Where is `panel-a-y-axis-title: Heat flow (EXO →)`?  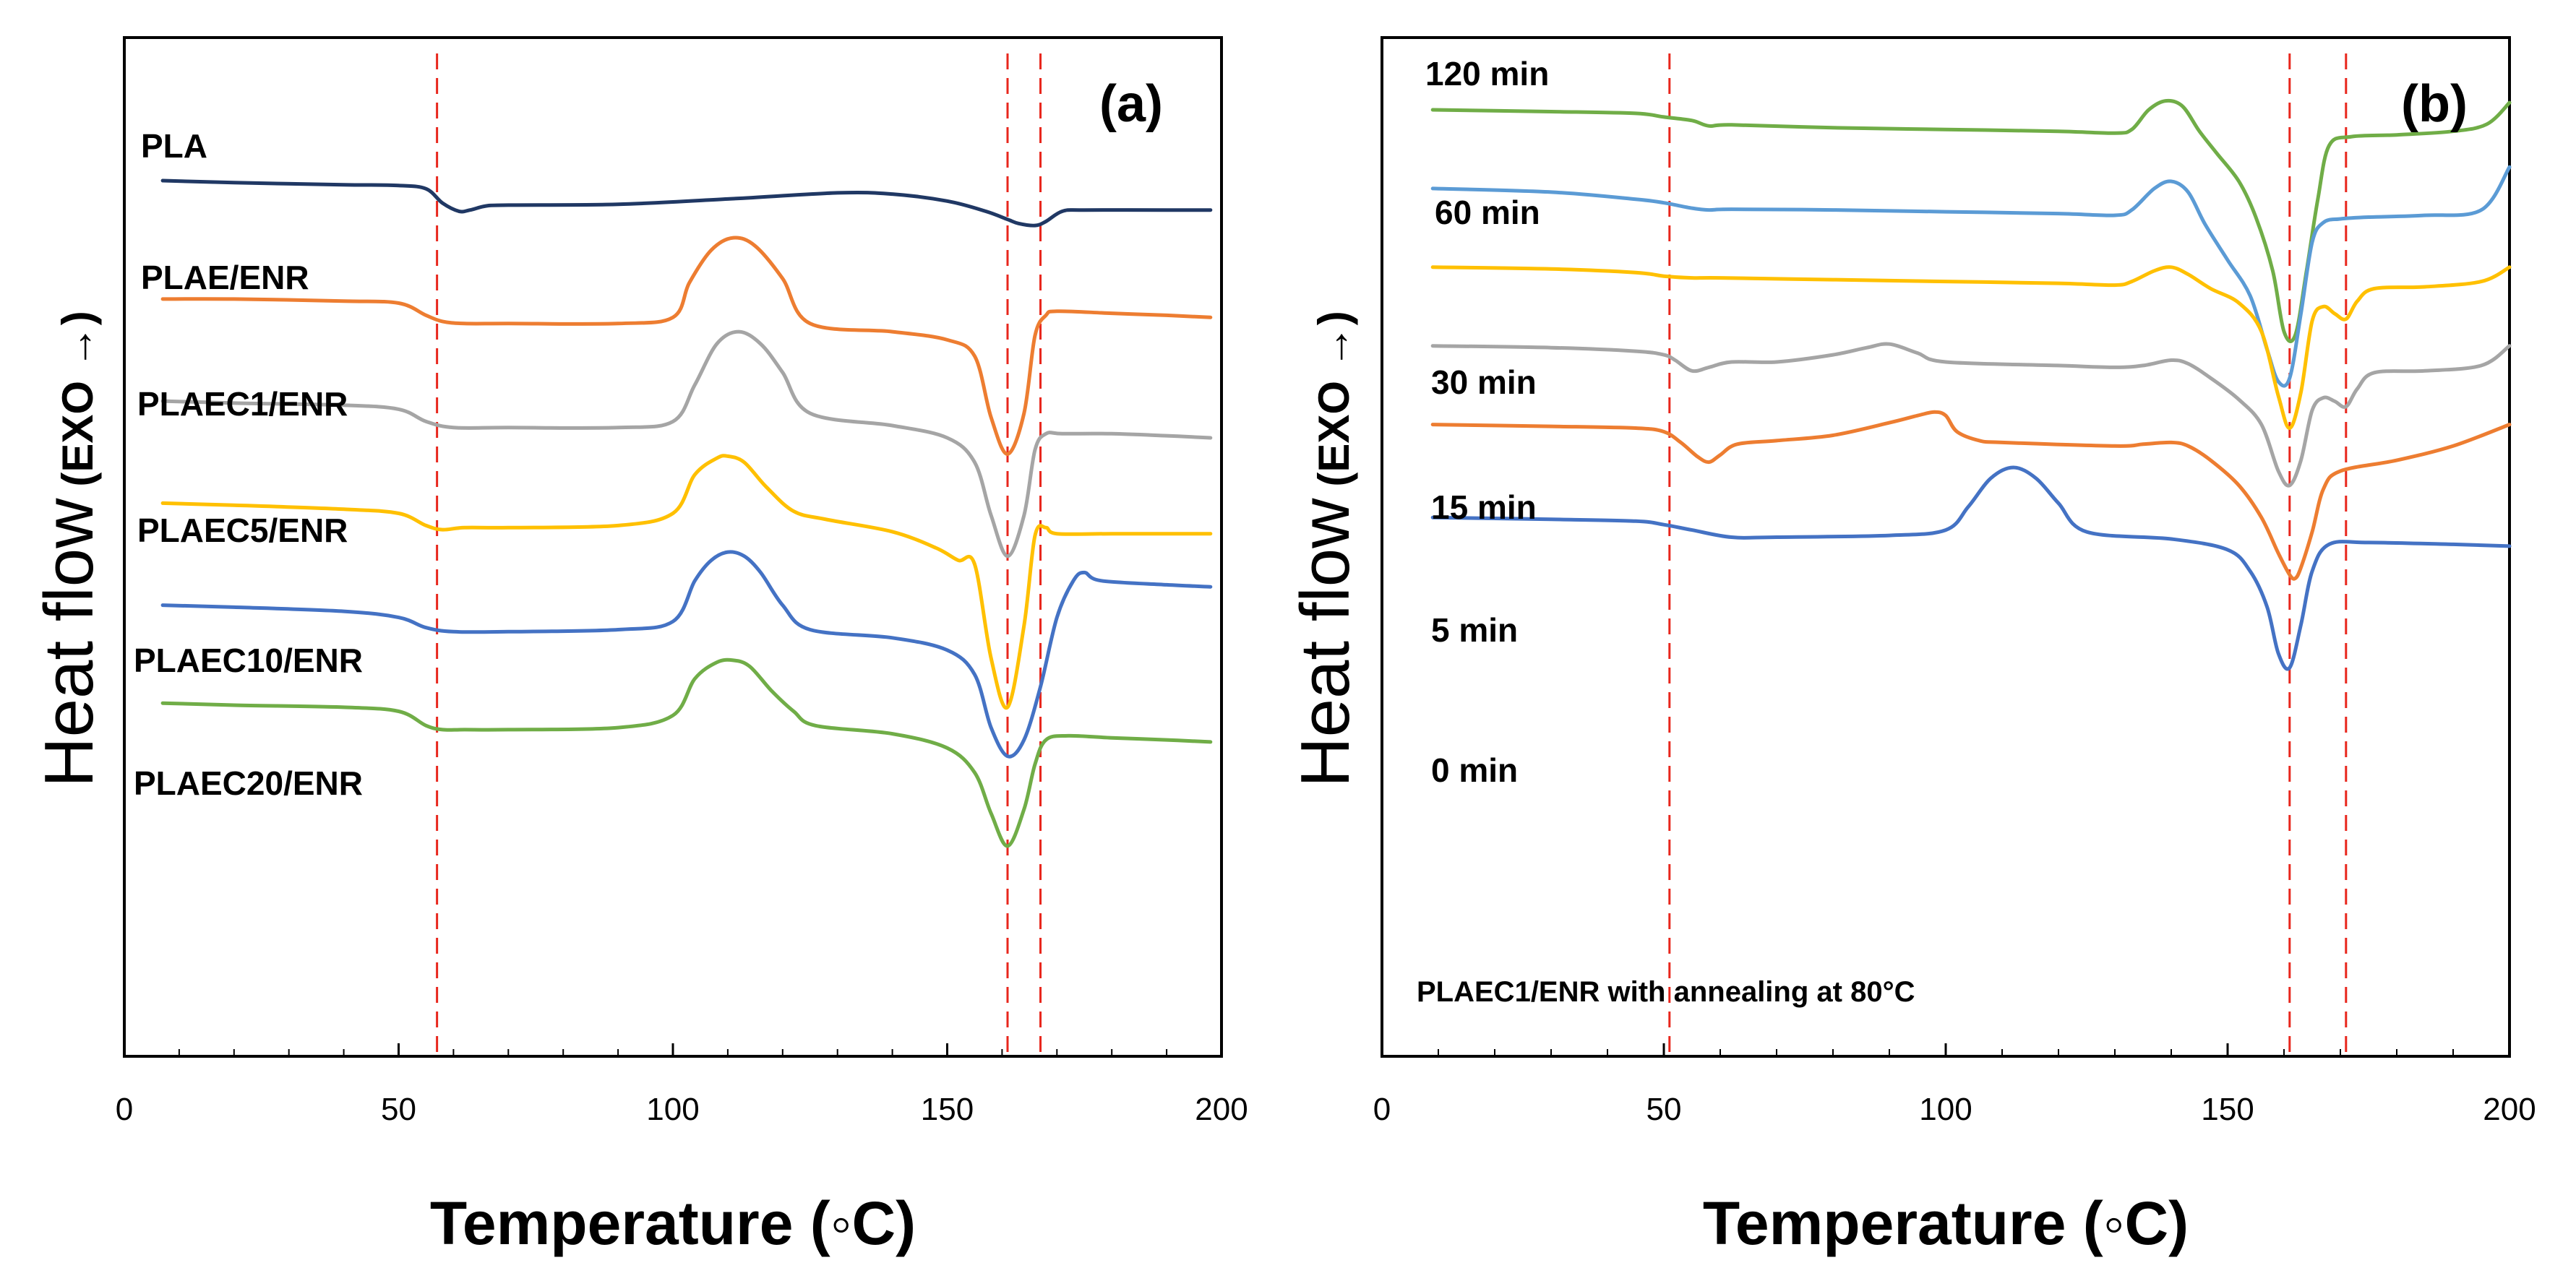 panel-a-y-axis-title: Heat flow (EXO →) is located at coordinates (69, 549).